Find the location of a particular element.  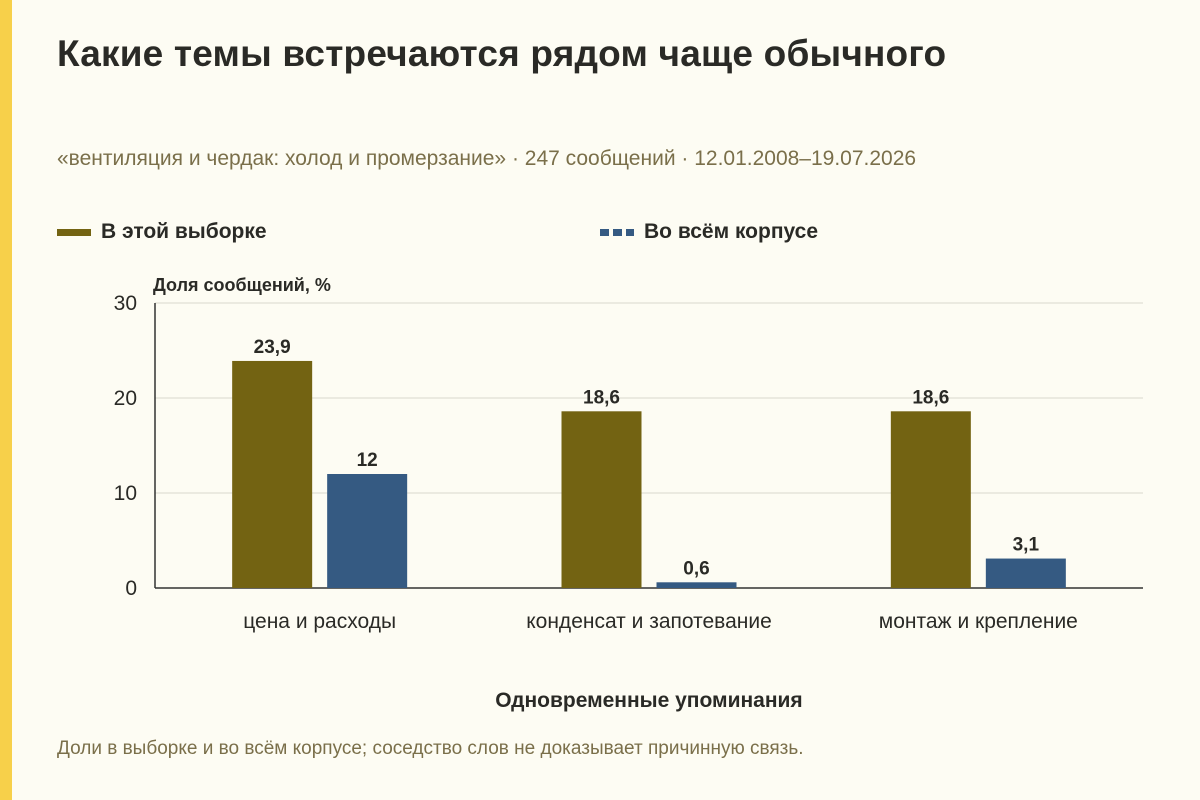

legend-item-corpus: Во всём корпусе is located at coordinates (709, 232).